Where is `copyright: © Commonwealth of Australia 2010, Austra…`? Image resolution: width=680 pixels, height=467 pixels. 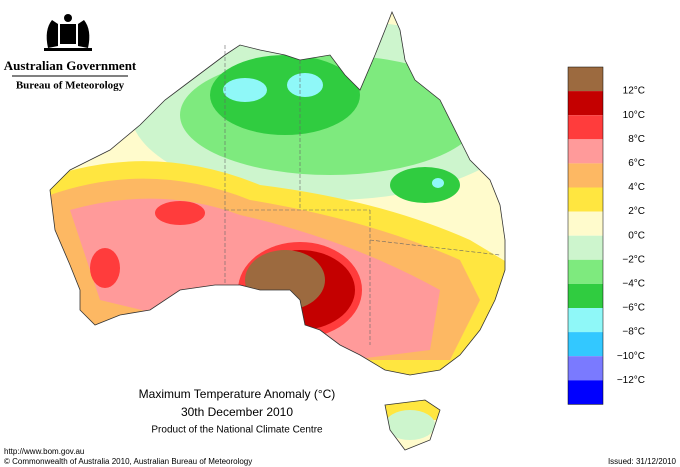
copyright: © Commonwealth of Australia 2010, Austra… is located at coordinates (128, 461).